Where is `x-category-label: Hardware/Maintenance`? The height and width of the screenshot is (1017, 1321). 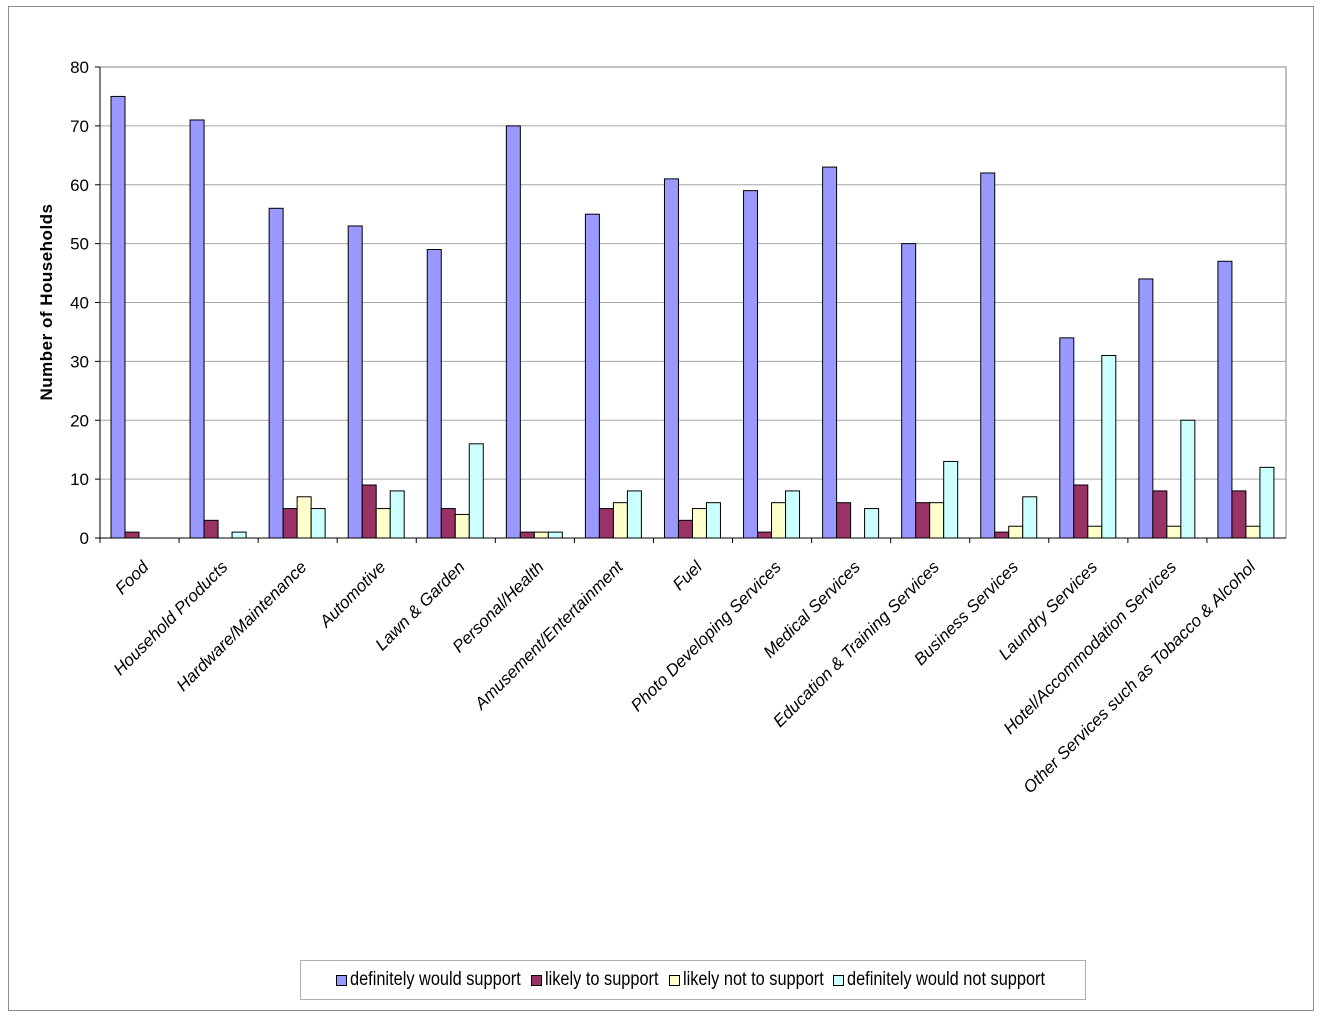
x-category-label: Hardware/Maintenance is located at coordinates (242, 626).